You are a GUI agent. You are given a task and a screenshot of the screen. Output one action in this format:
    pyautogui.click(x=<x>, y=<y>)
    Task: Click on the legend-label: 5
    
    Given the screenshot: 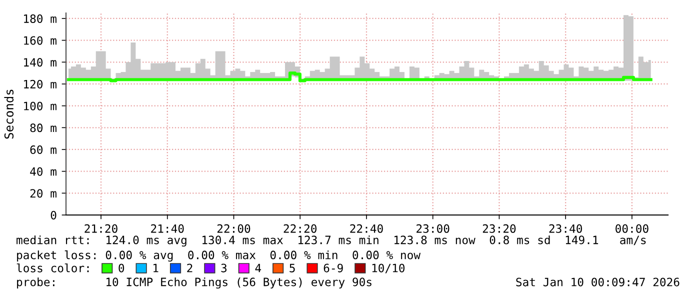 What is the action you would take?
    pyautogui.click(x=292, y=268)
    